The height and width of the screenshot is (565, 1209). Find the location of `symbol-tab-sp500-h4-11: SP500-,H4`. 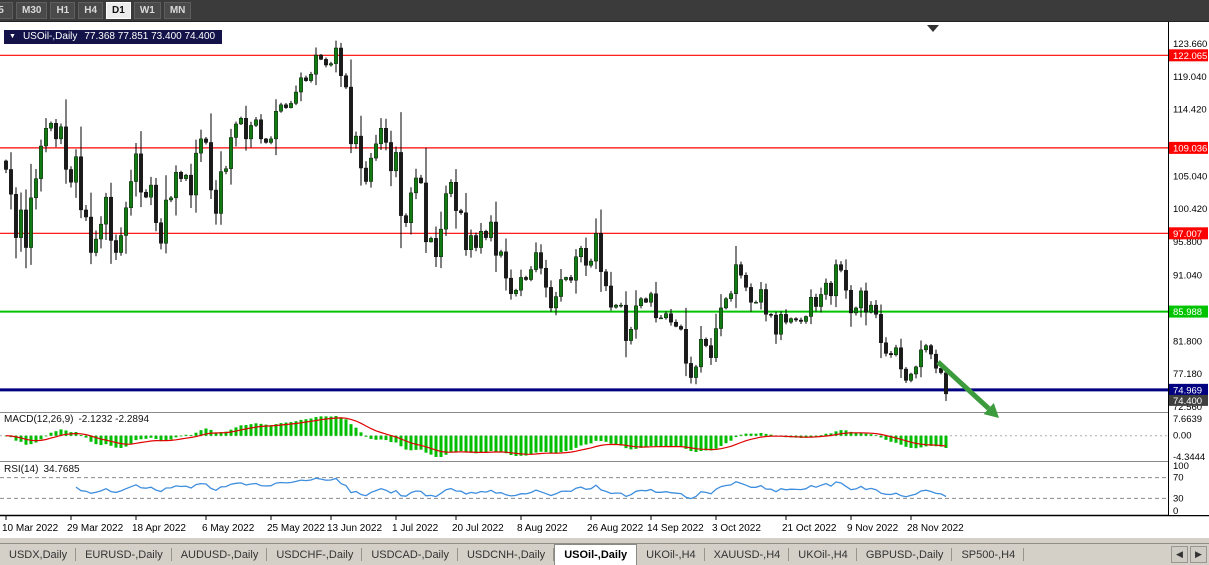

symbol-tab-sp500-h4-11: SP500-,H4 is located at coordinates (988, 554).